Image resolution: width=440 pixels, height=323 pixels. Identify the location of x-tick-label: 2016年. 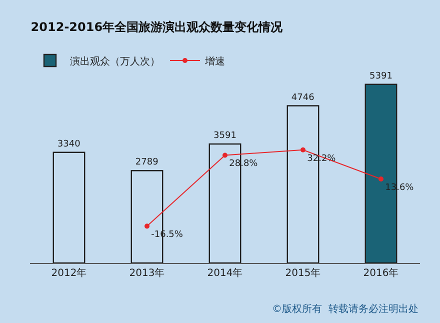
(381, 273).